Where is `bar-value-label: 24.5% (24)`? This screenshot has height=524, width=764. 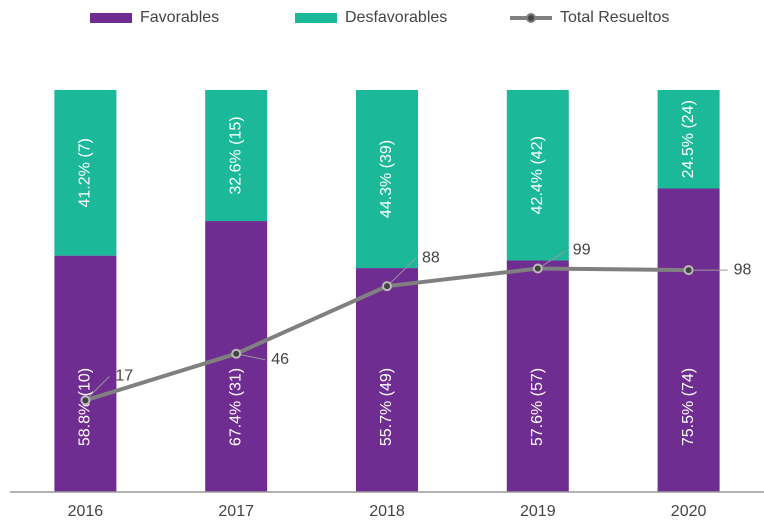
bar-value-label: 24.5% (24) is located at coordinates (688, 139).